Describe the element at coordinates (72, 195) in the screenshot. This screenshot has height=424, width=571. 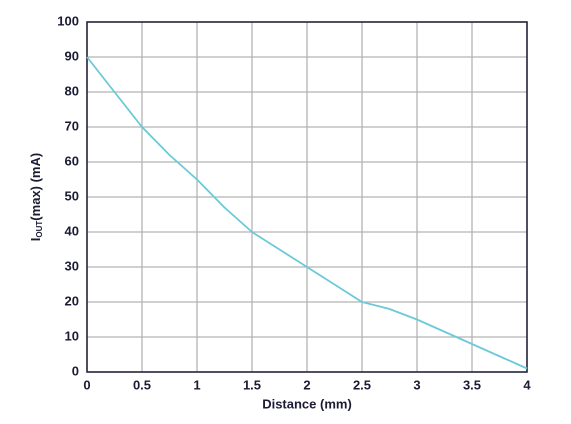
I see `y-tick-label: 50` at that location.